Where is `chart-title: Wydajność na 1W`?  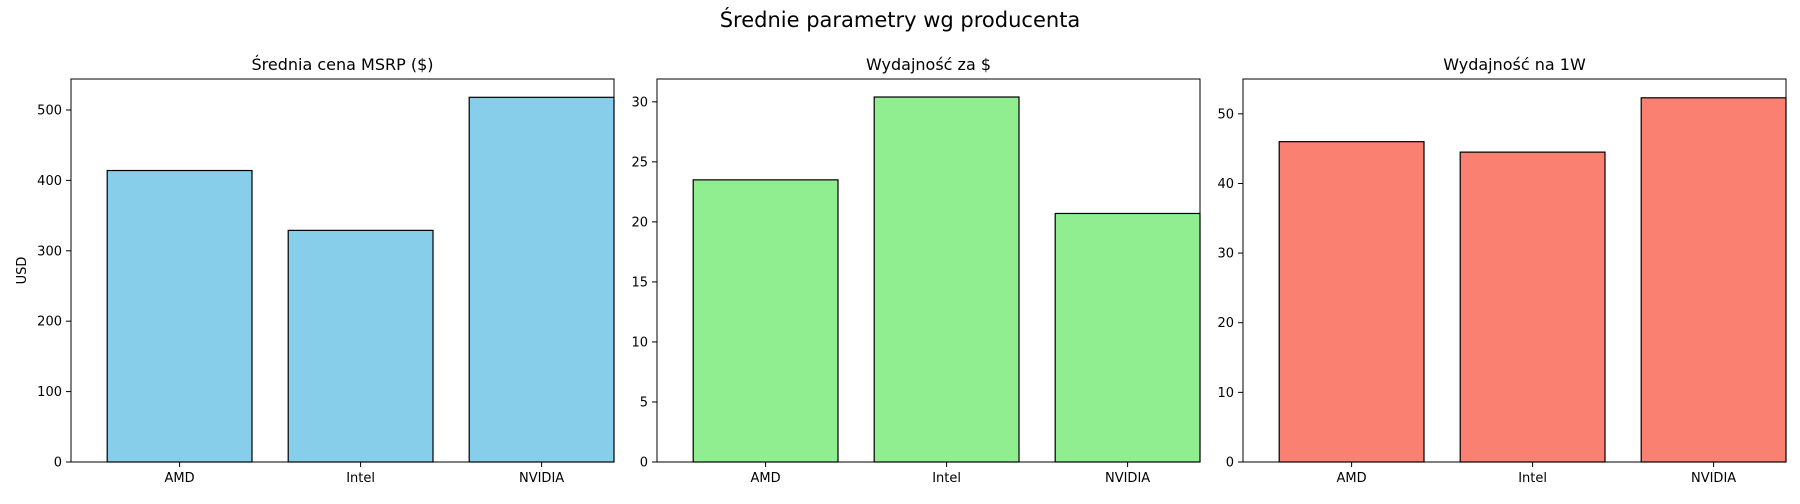
chart-title: Wydajność na 1W is located at coordinates (1514, 64).